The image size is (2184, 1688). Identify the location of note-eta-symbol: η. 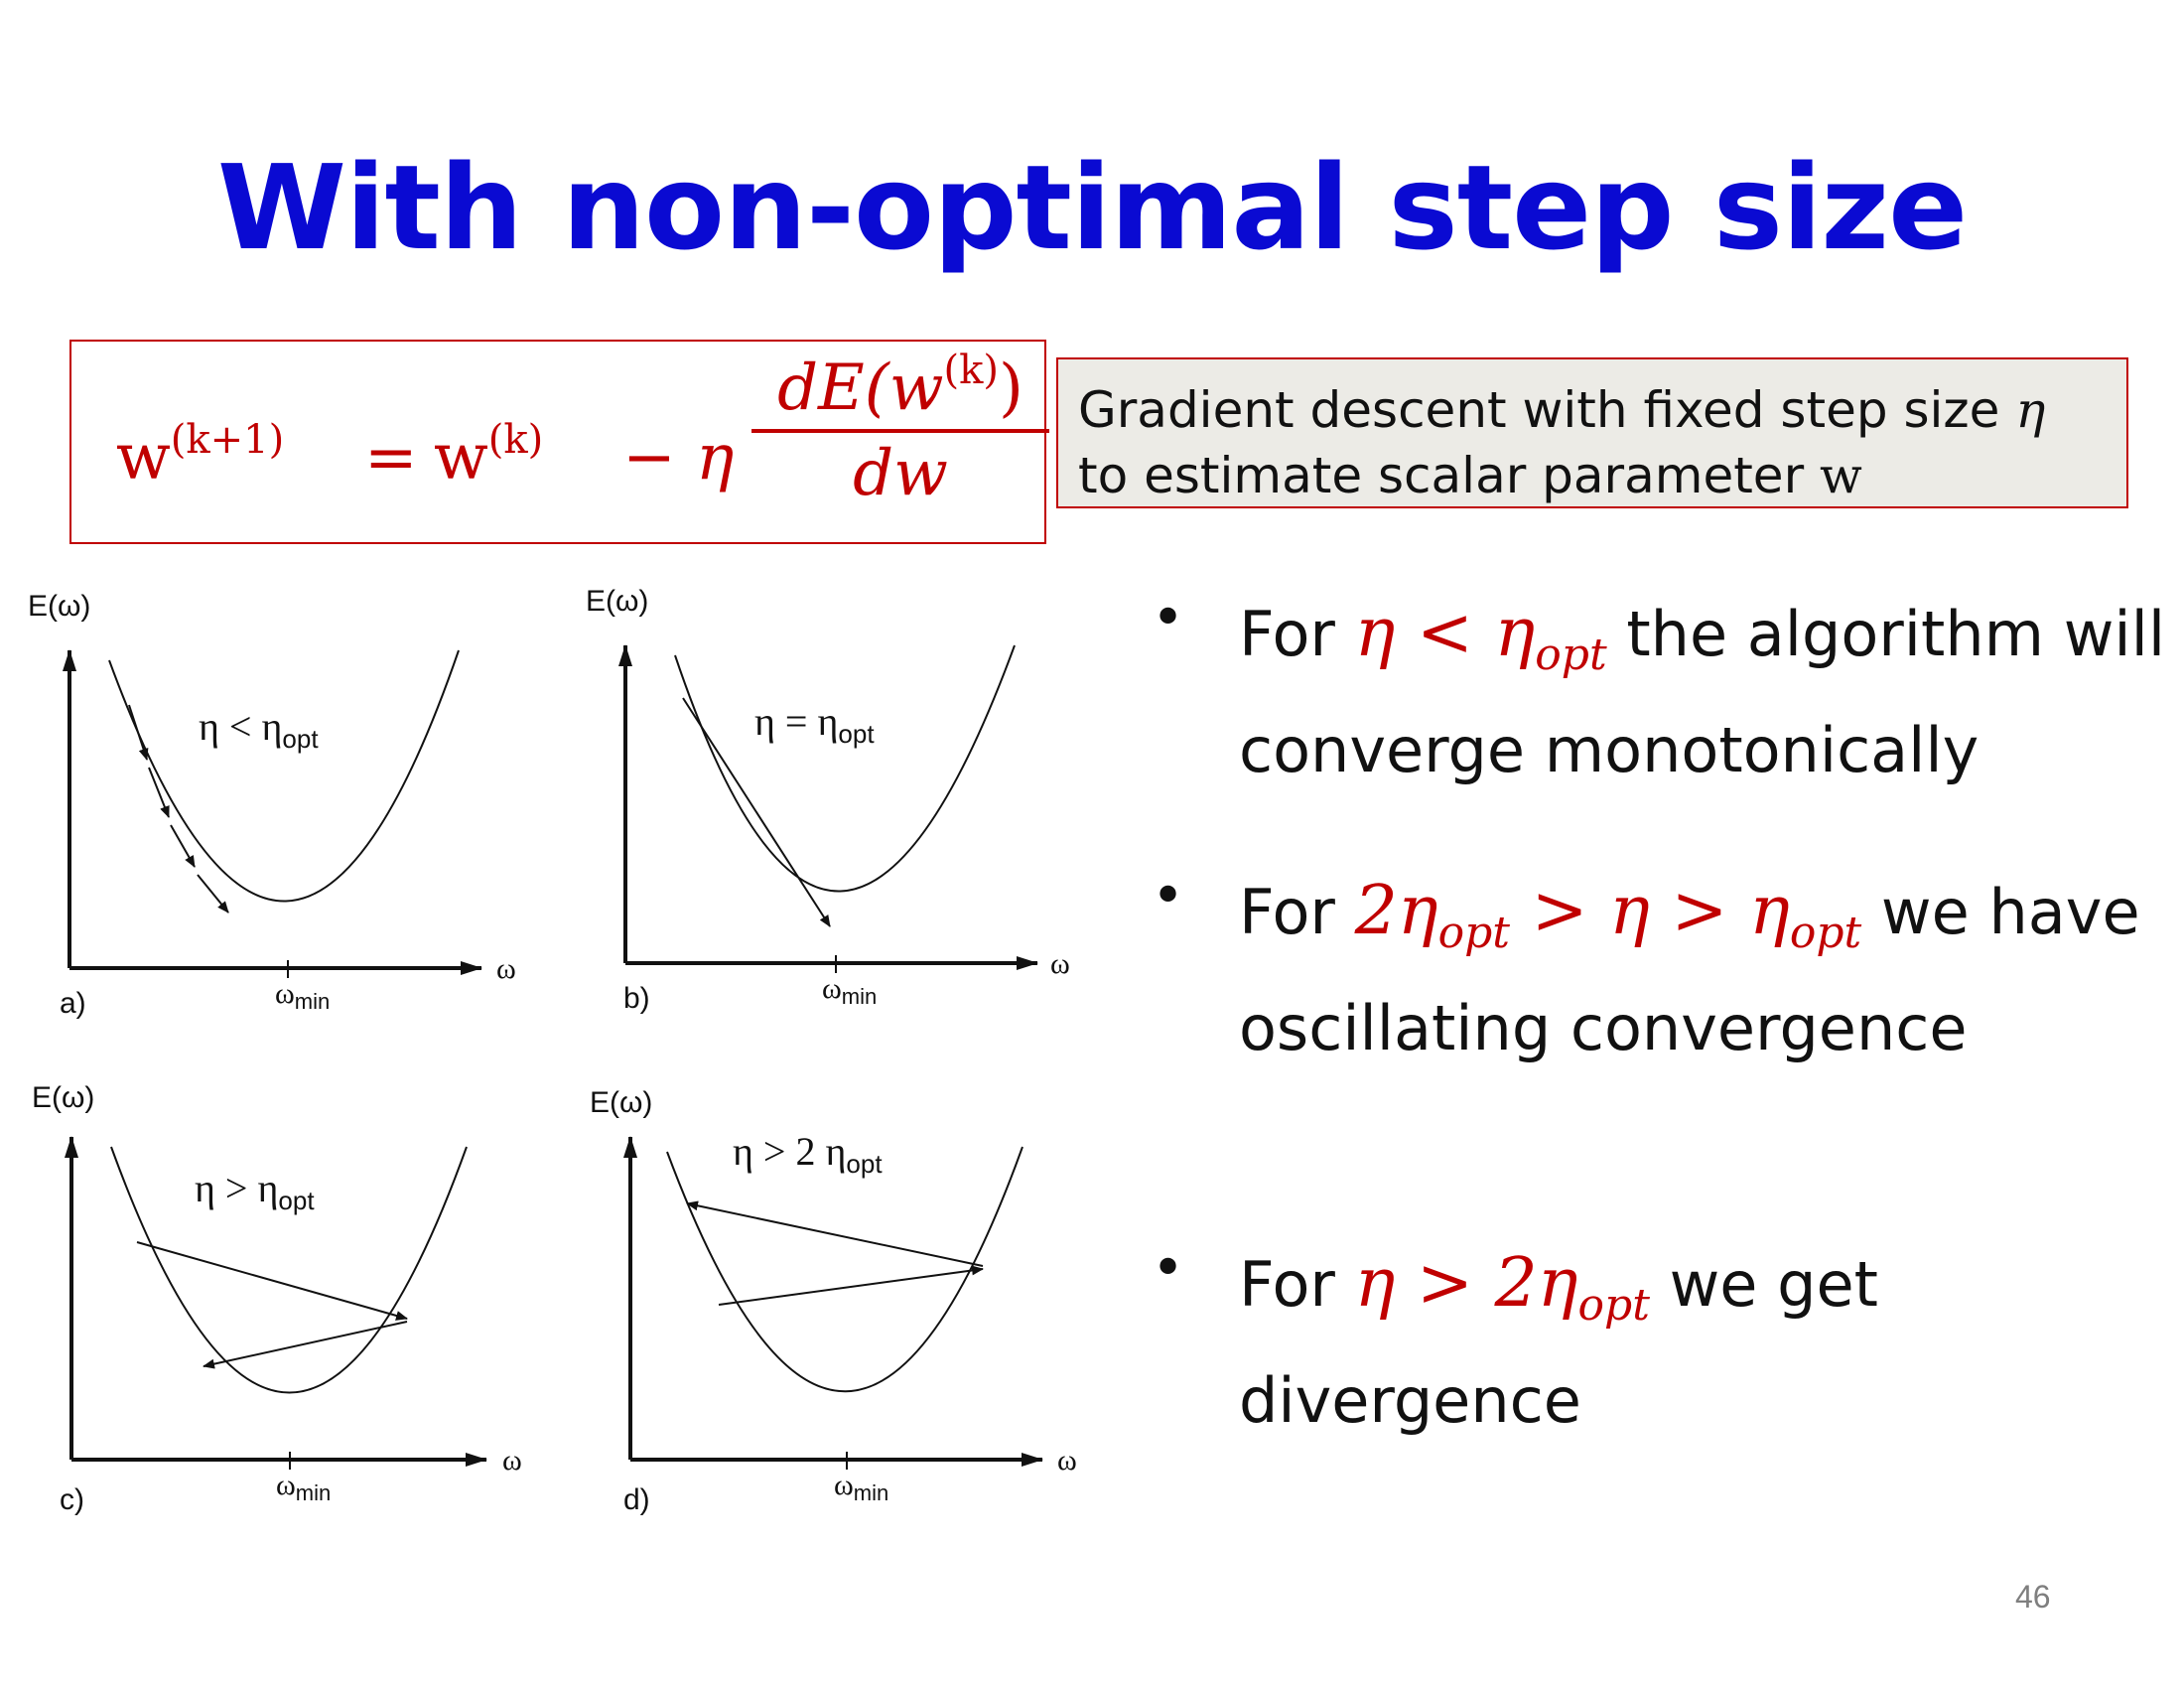
(2030, 410).